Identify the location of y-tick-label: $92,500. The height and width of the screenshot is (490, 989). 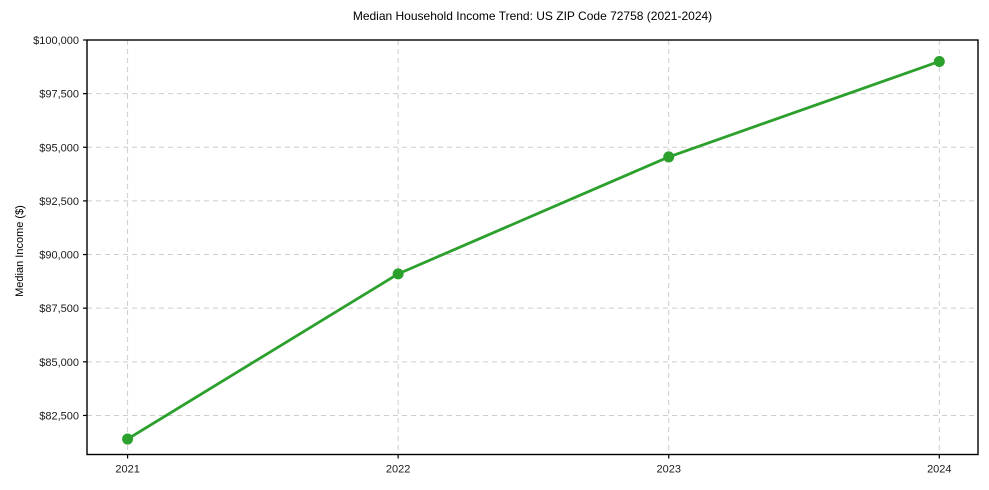
(59, 202).